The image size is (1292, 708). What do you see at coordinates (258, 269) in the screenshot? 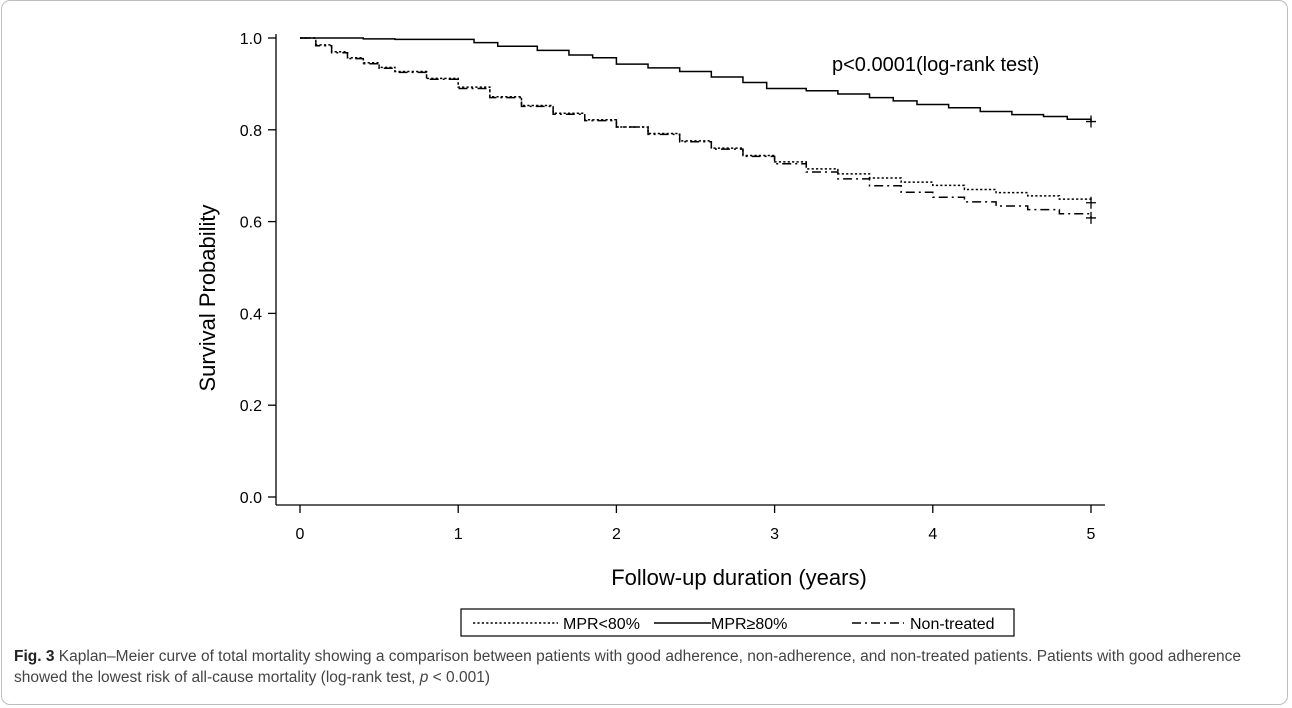
I see `y-ticks: 0.0 0.2 0.4 0.6 0.8 1.0` at bounding box center [258, 269].